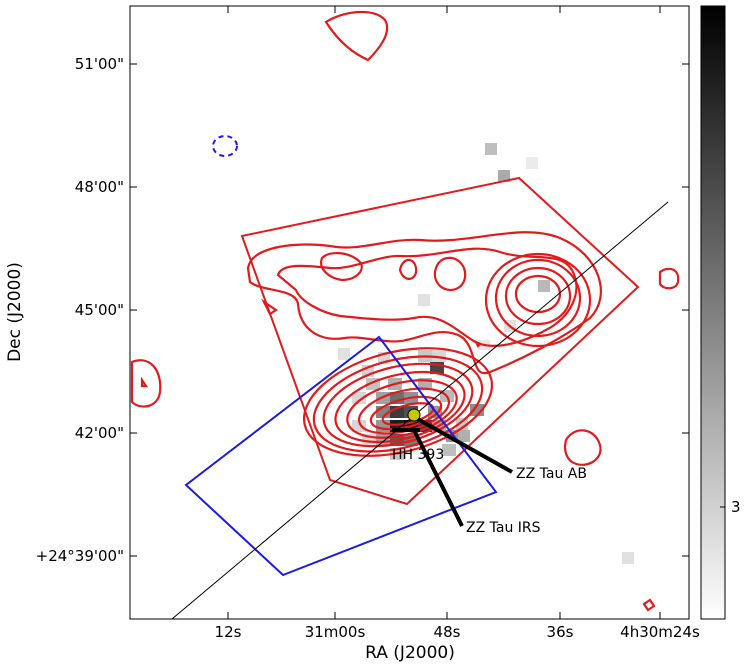 The height and width of the screenshot is (671, 747). What do you see at coordinates (99, 64) in the screenshot?
I see `y-tick-label: 51'00"` at bounding box center [99, 64].